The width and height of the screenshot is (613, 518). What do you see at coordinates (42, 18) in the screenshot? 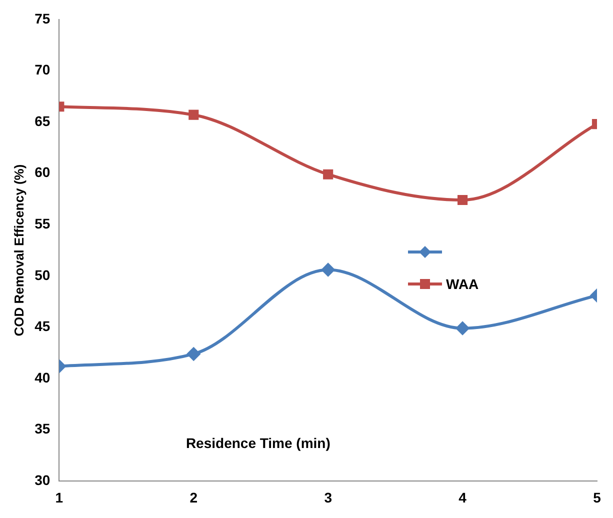
I see `y-tick-label: 75` at bounding box center [42, 18].